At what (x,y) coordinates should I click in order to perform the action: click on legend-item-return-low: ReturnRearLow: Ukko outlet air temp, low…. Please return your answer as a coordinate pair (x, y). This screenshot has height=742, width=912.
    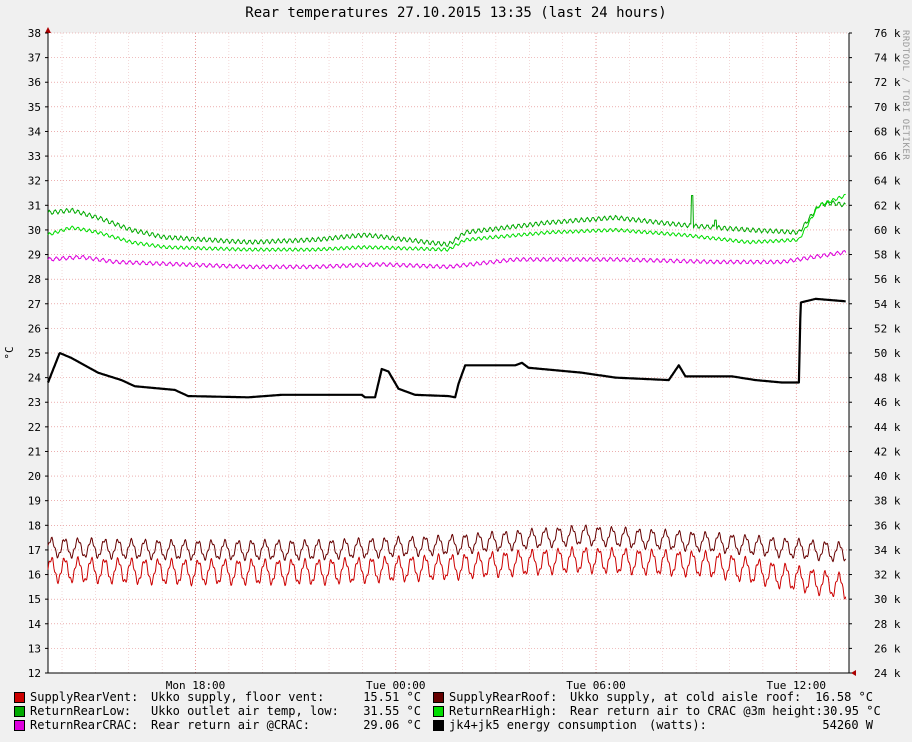
    Looking at the image, I should click on (217, 711).